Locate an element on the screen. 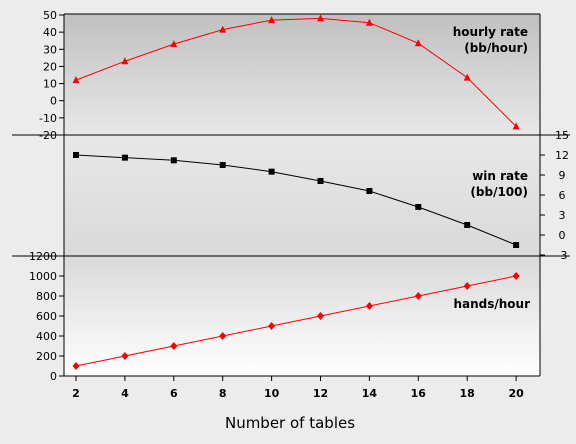  panel-title-line: hourly rate is located at coordinates (490, 32).